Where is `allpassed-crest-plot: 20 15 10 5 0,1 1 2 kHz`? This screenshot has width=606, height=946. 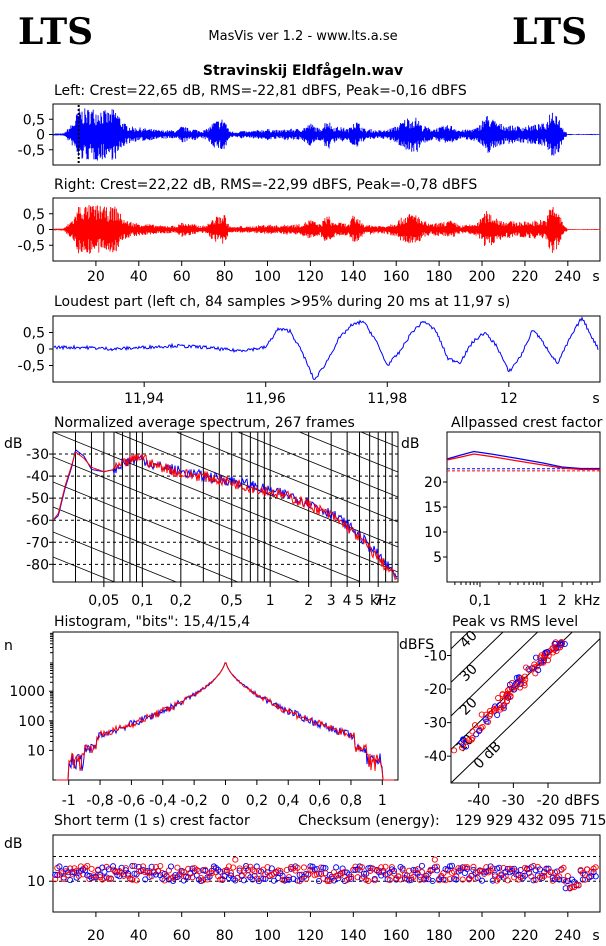 allpassed-crest-plot: 20 15 10 5 0,1 1 2 kHz is located at coordinates (512, 520).